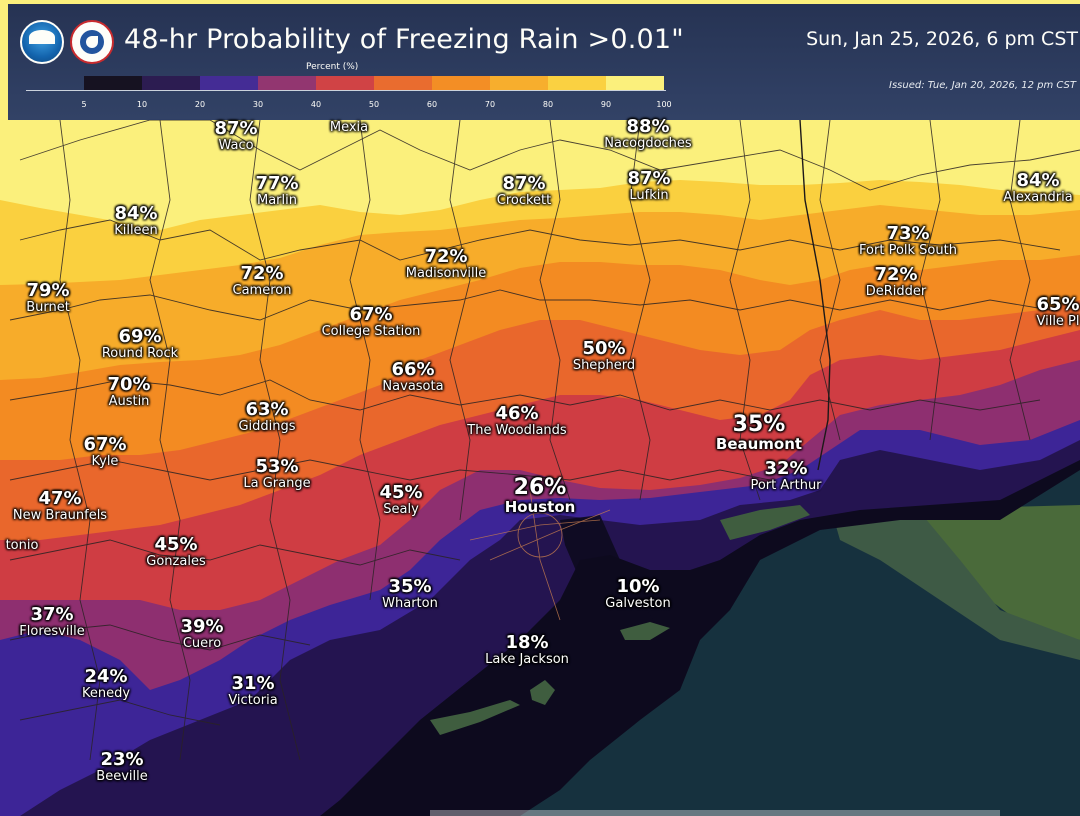 The height and width of the screenshot is (816, 1080). Describe the element at coordinates (475, 717) in the screenshot. I see `coastal-islands` at that location.